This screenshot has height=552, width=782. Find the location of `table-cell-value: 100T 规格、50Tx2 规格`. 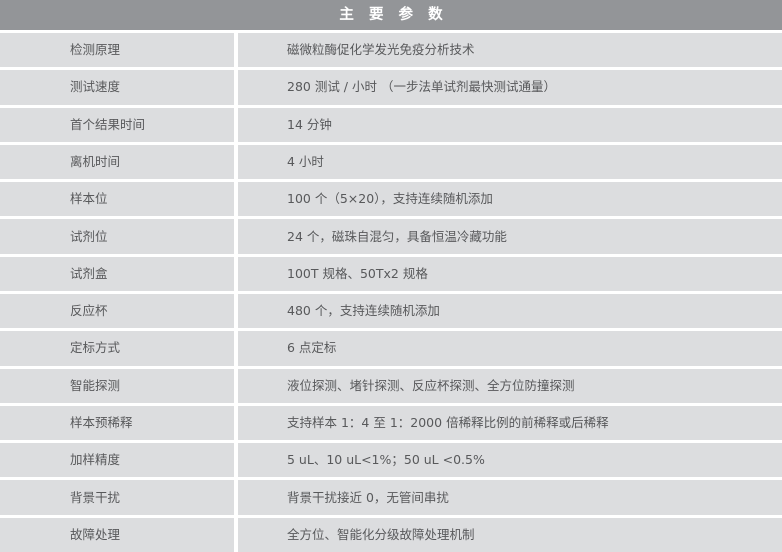

table-cell-value: 100T 规格、50Tx2 规格 is located at coordinates (510, 273).